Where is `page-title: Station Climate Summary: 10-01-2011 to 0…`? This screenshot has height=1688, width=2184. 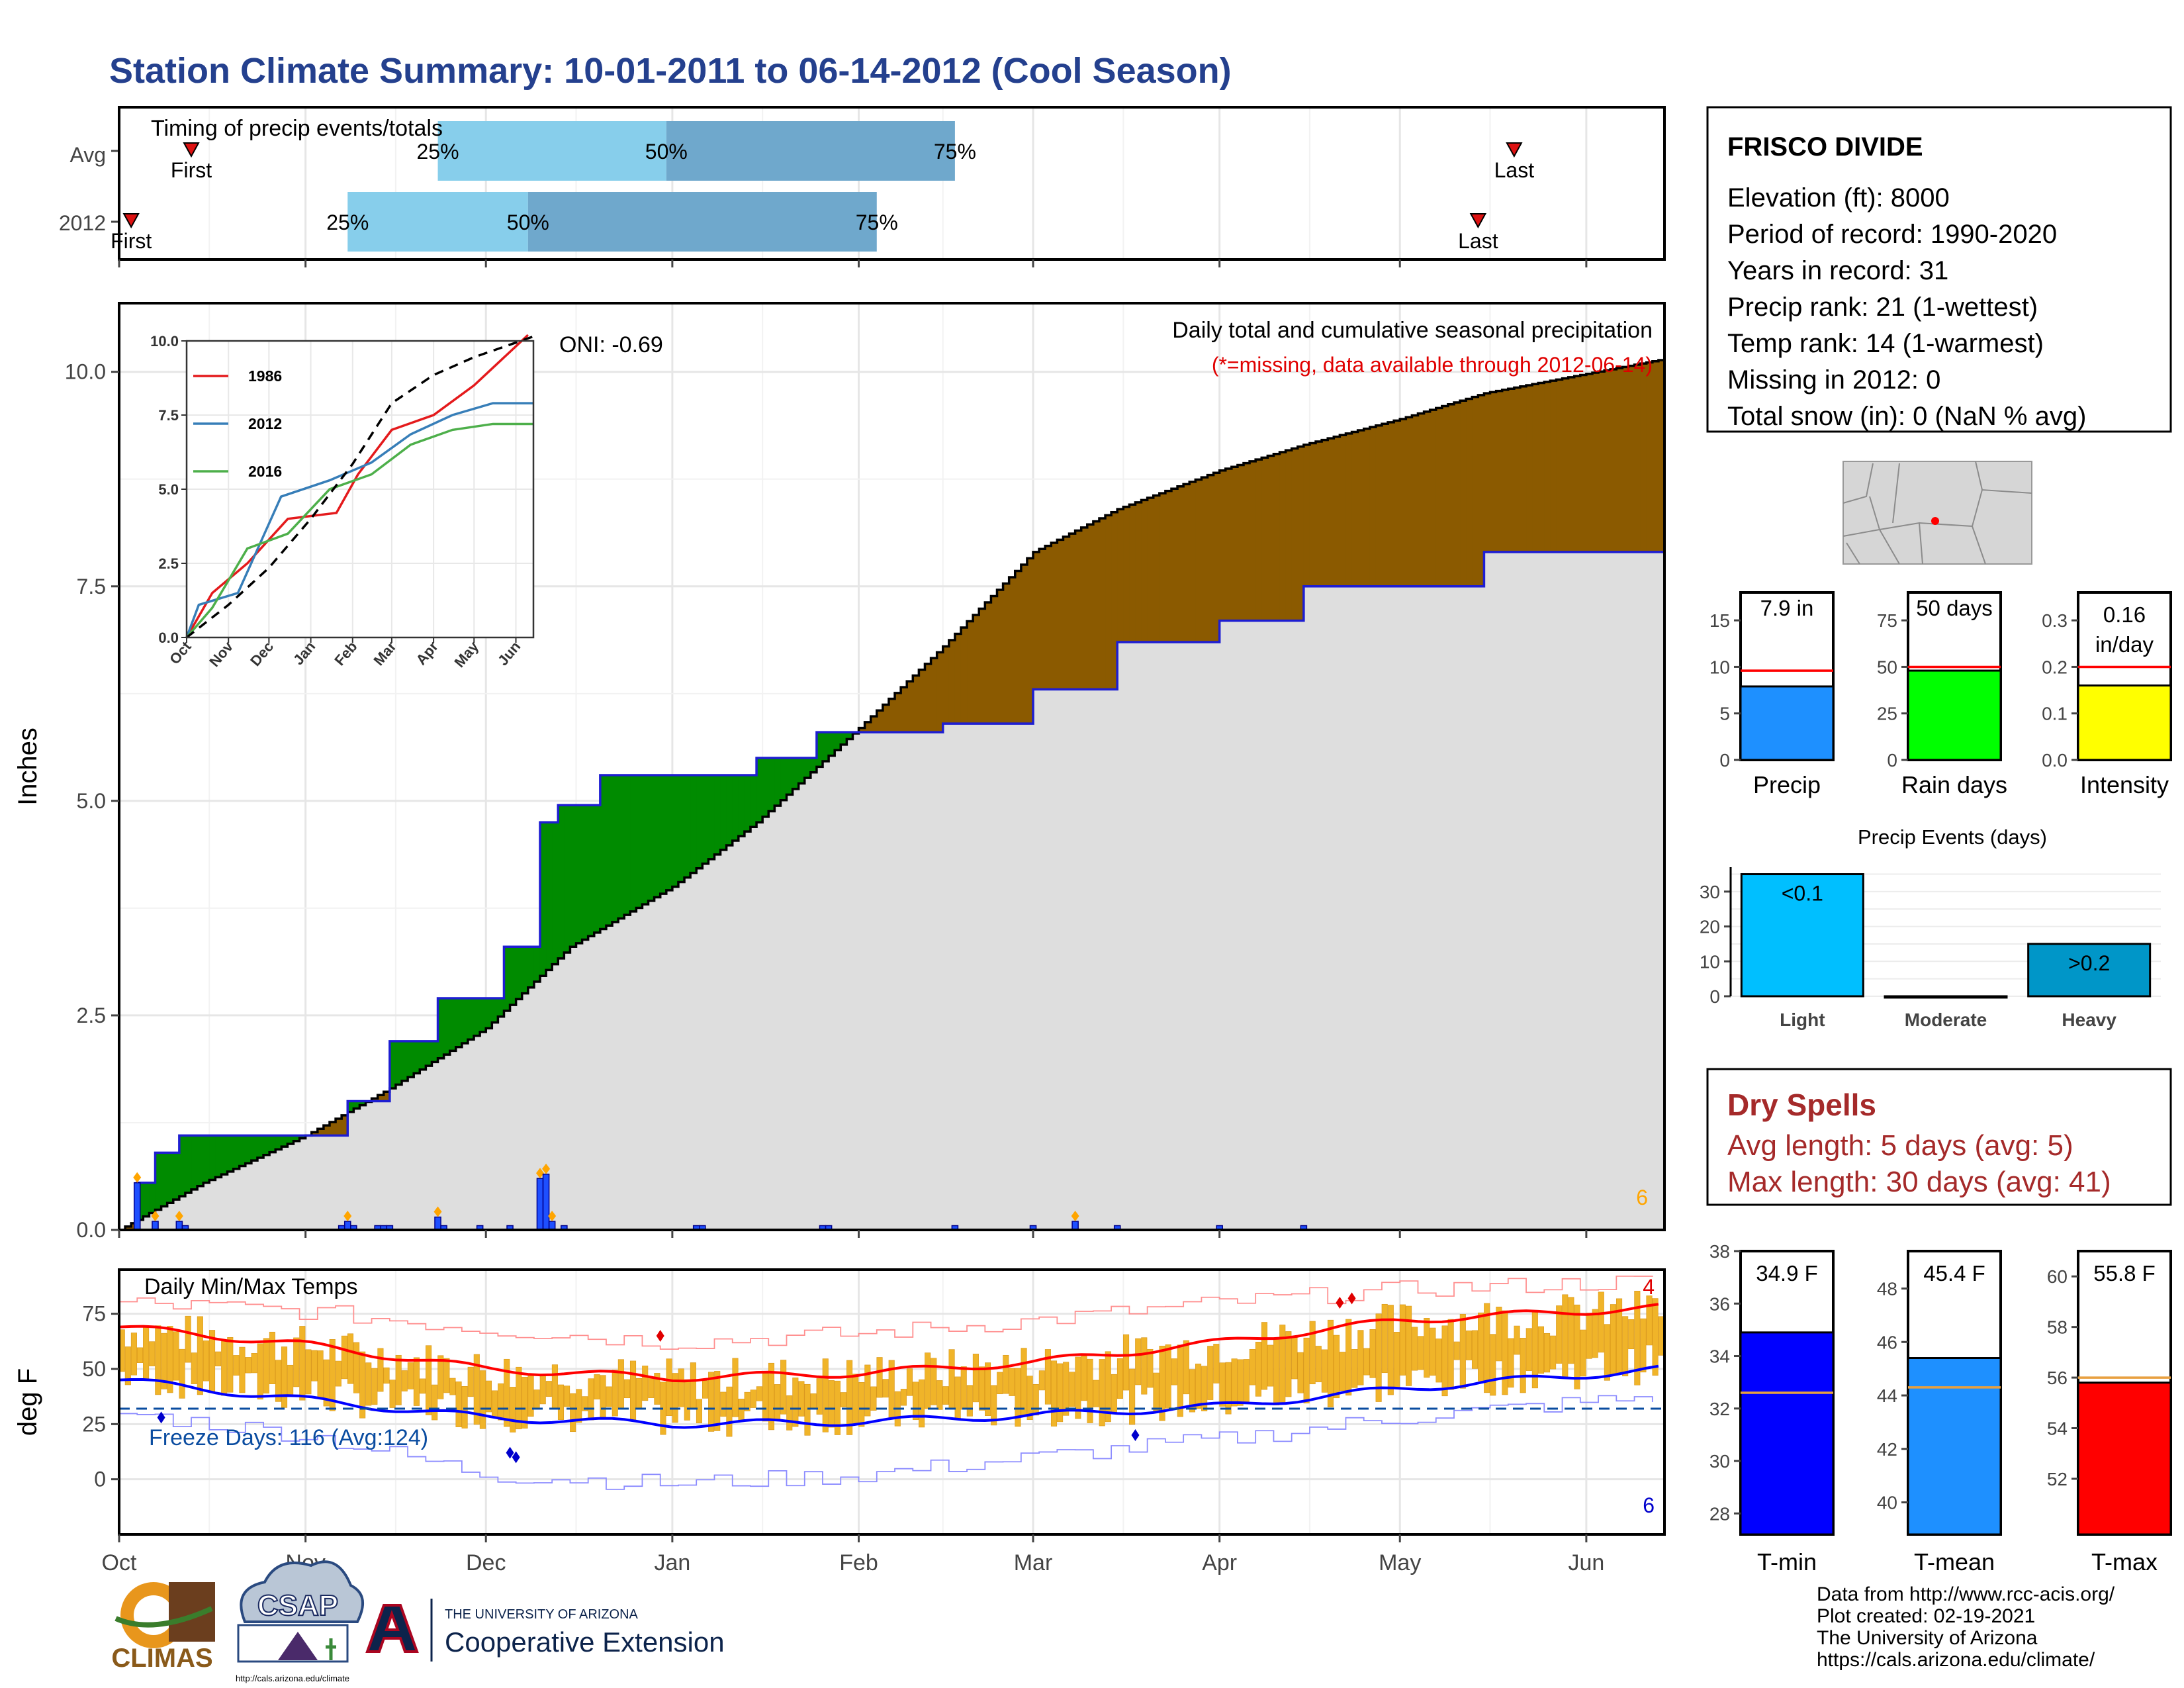
page-title: Station Climate Summary: 10-01-2011 to 0… is located at coordinates (670, 71).